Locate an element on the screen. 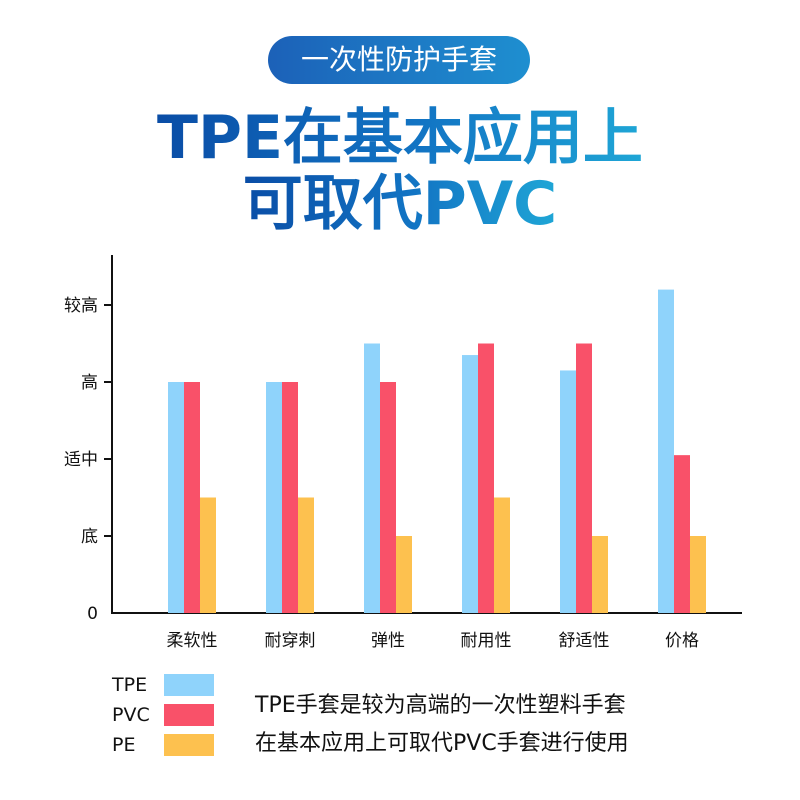  legend-swatch-pvc is located at coordinates (189, 715).